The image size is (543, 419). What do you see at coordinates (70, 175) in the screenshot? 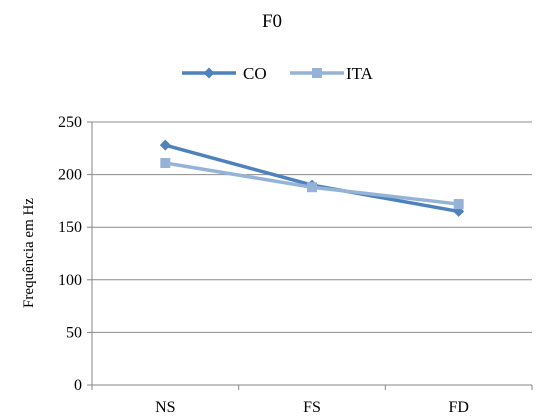
I see `y-tick-label: 200` at bounding box center [70, 175].